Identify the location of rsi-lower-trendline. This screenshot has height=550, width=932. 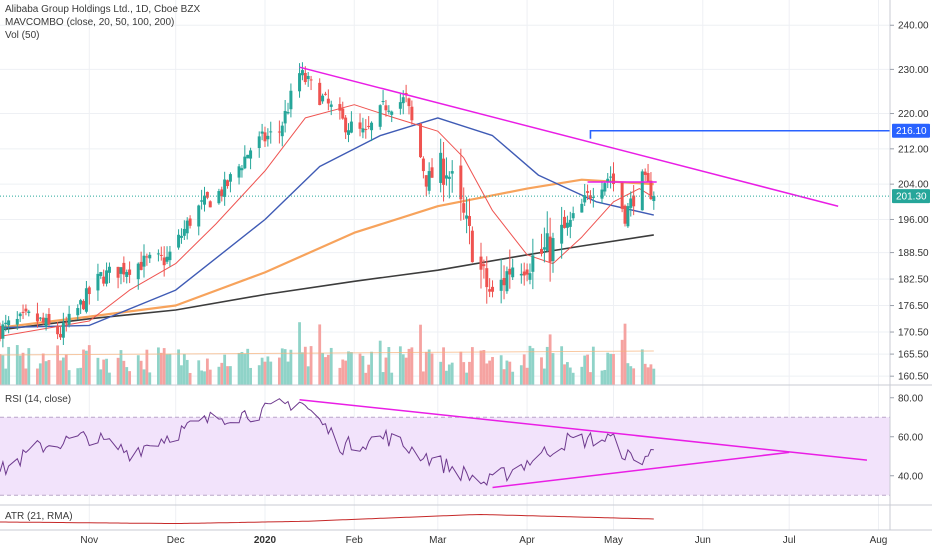
(641, 470).